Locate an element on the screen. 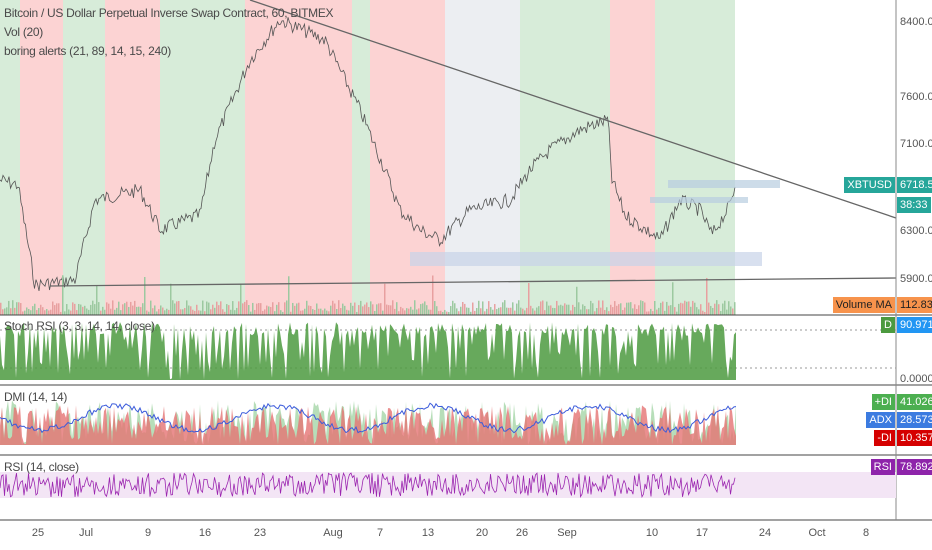 Image resolution: width=932 pixels, height=550 pixels. stoch-zero-label: 0.0000 is located at coordinates (916, 379).